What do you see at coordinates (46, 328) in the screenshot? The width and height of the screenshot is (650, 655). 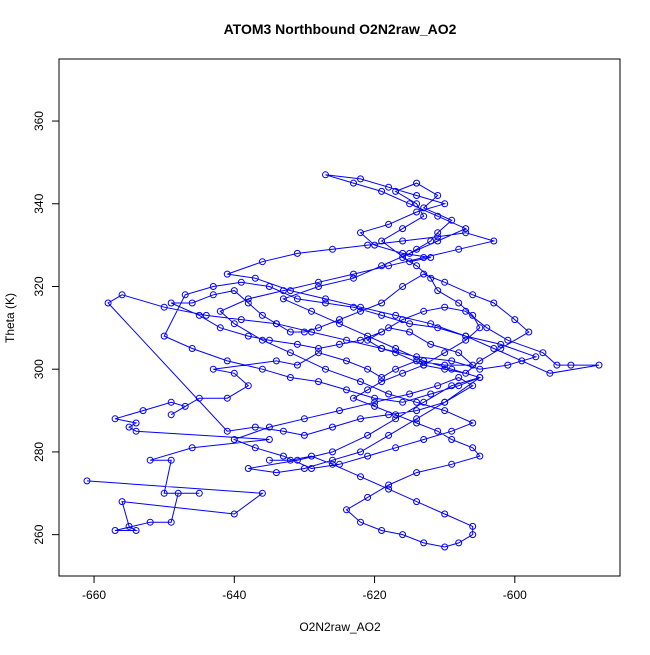 I see `y-axis: 260 280 300 320 340 360` at bounding box center [46, 328].